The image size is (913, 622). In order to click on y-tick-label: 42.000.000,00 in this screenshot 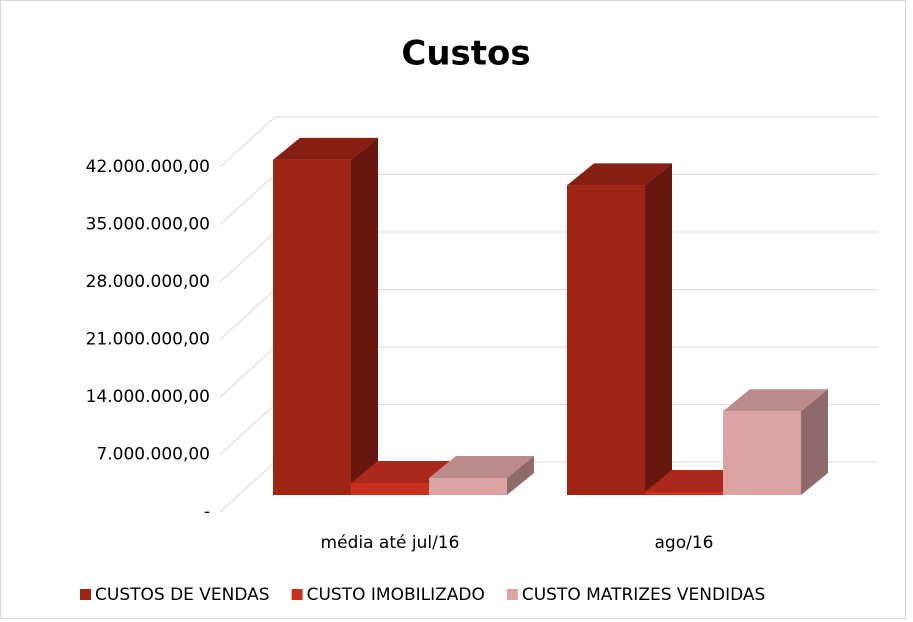, I will do `click(148, 167)`.